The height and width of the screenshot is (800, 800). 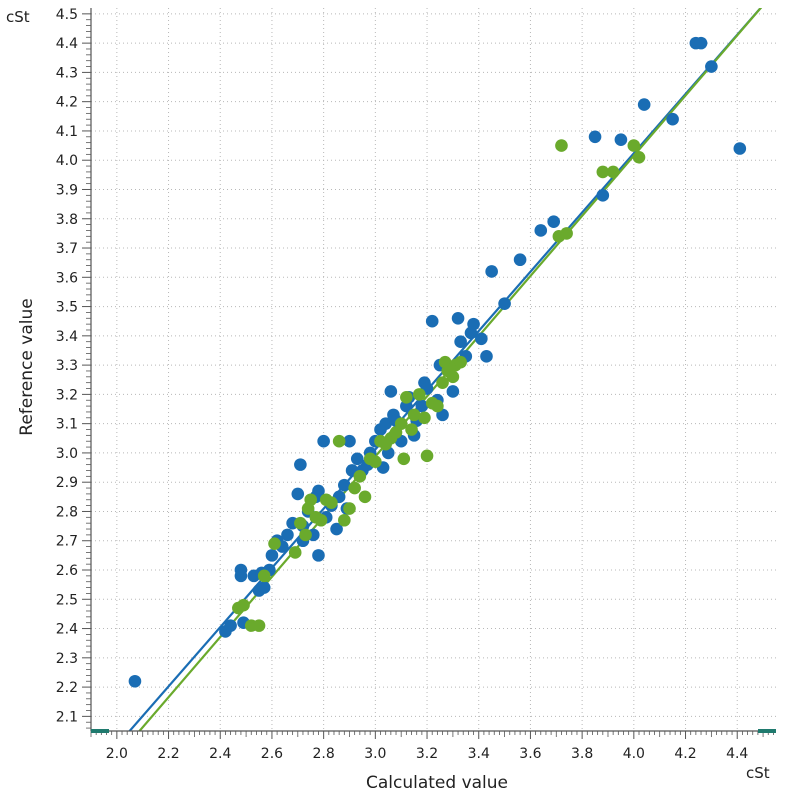 What do you see at coordinates (67, 542) in the screenshot?
I see `y-tick-label: 2.7` at bounding box center [67, 542].